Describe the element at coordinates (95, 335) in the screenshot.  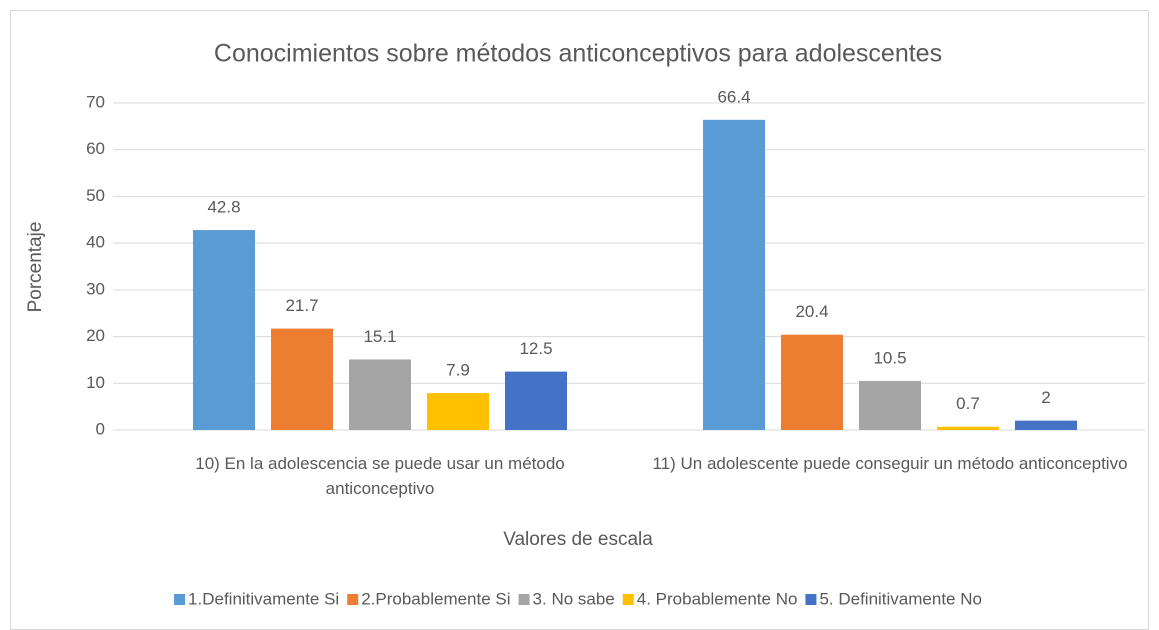
I see `y-tick-label: 20` at that location.